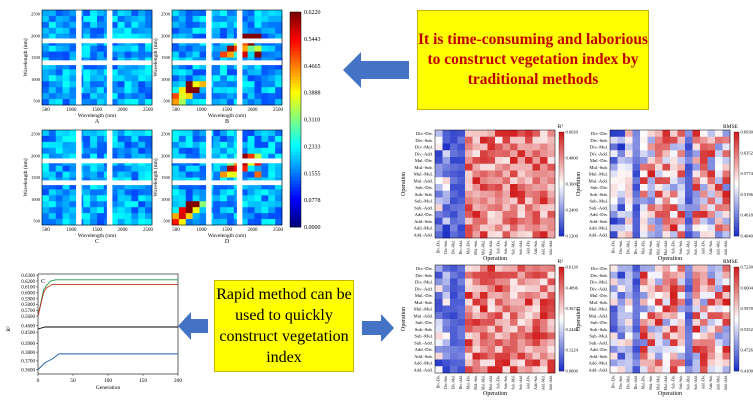 Image resolution: width=753 pixels, height=408 pixels. I want to click on heatmap-row-label: Add.-Mul., so click(423, 363).